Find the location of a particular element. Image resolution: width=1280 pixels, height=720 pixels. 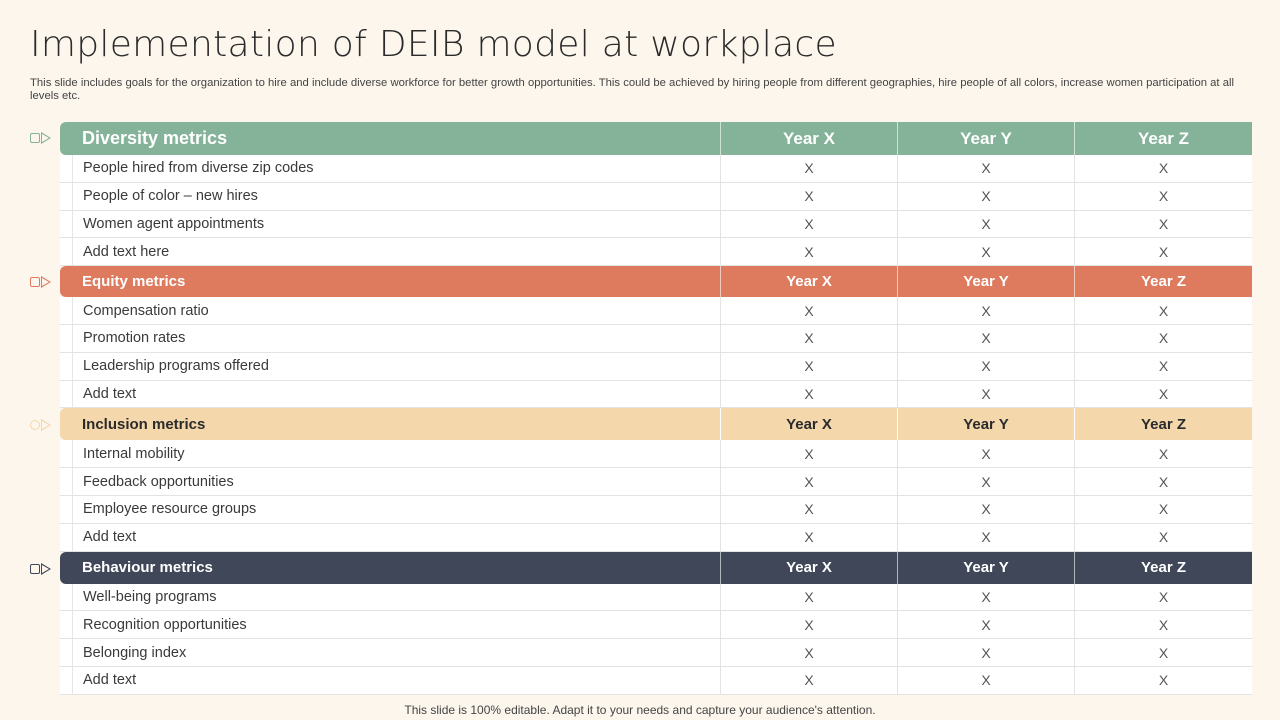

table-row: Add text here X X X is located at coordinates (656, 252).